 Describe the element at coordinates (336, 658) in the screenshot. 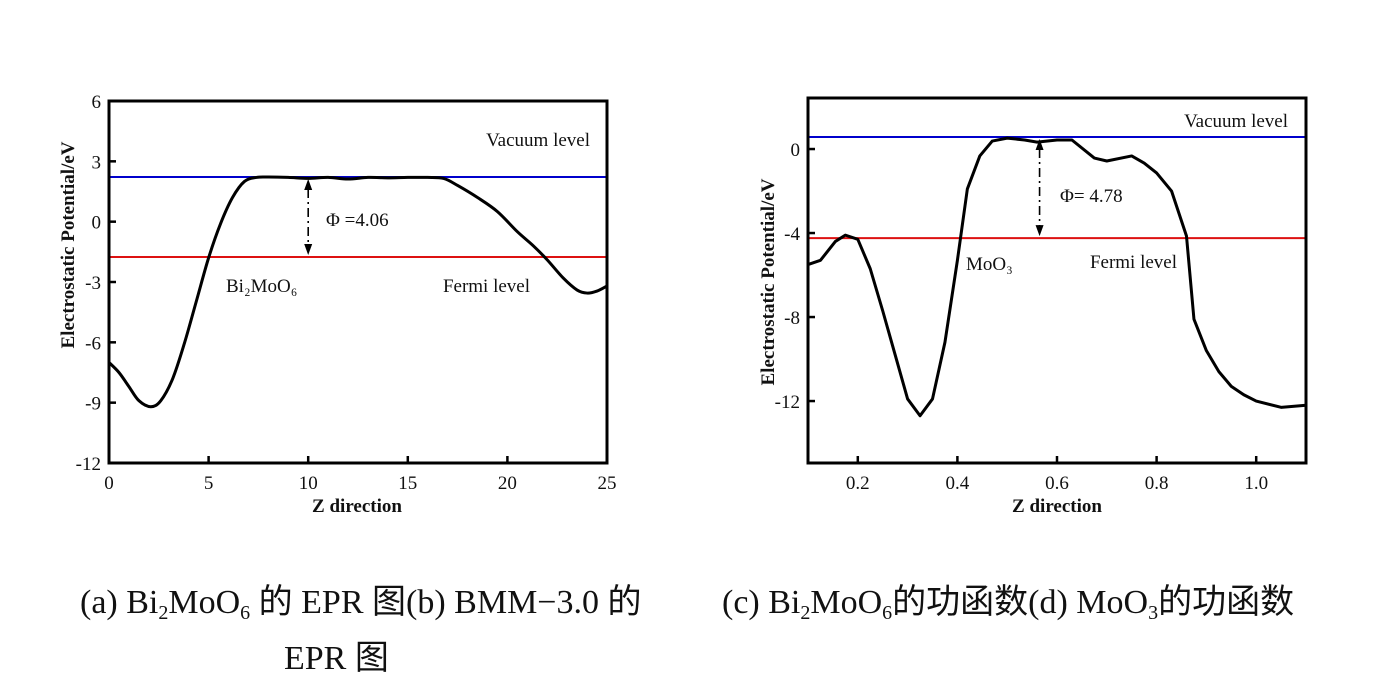

I see `caption-left-line2-text: EPR 图` at that location.